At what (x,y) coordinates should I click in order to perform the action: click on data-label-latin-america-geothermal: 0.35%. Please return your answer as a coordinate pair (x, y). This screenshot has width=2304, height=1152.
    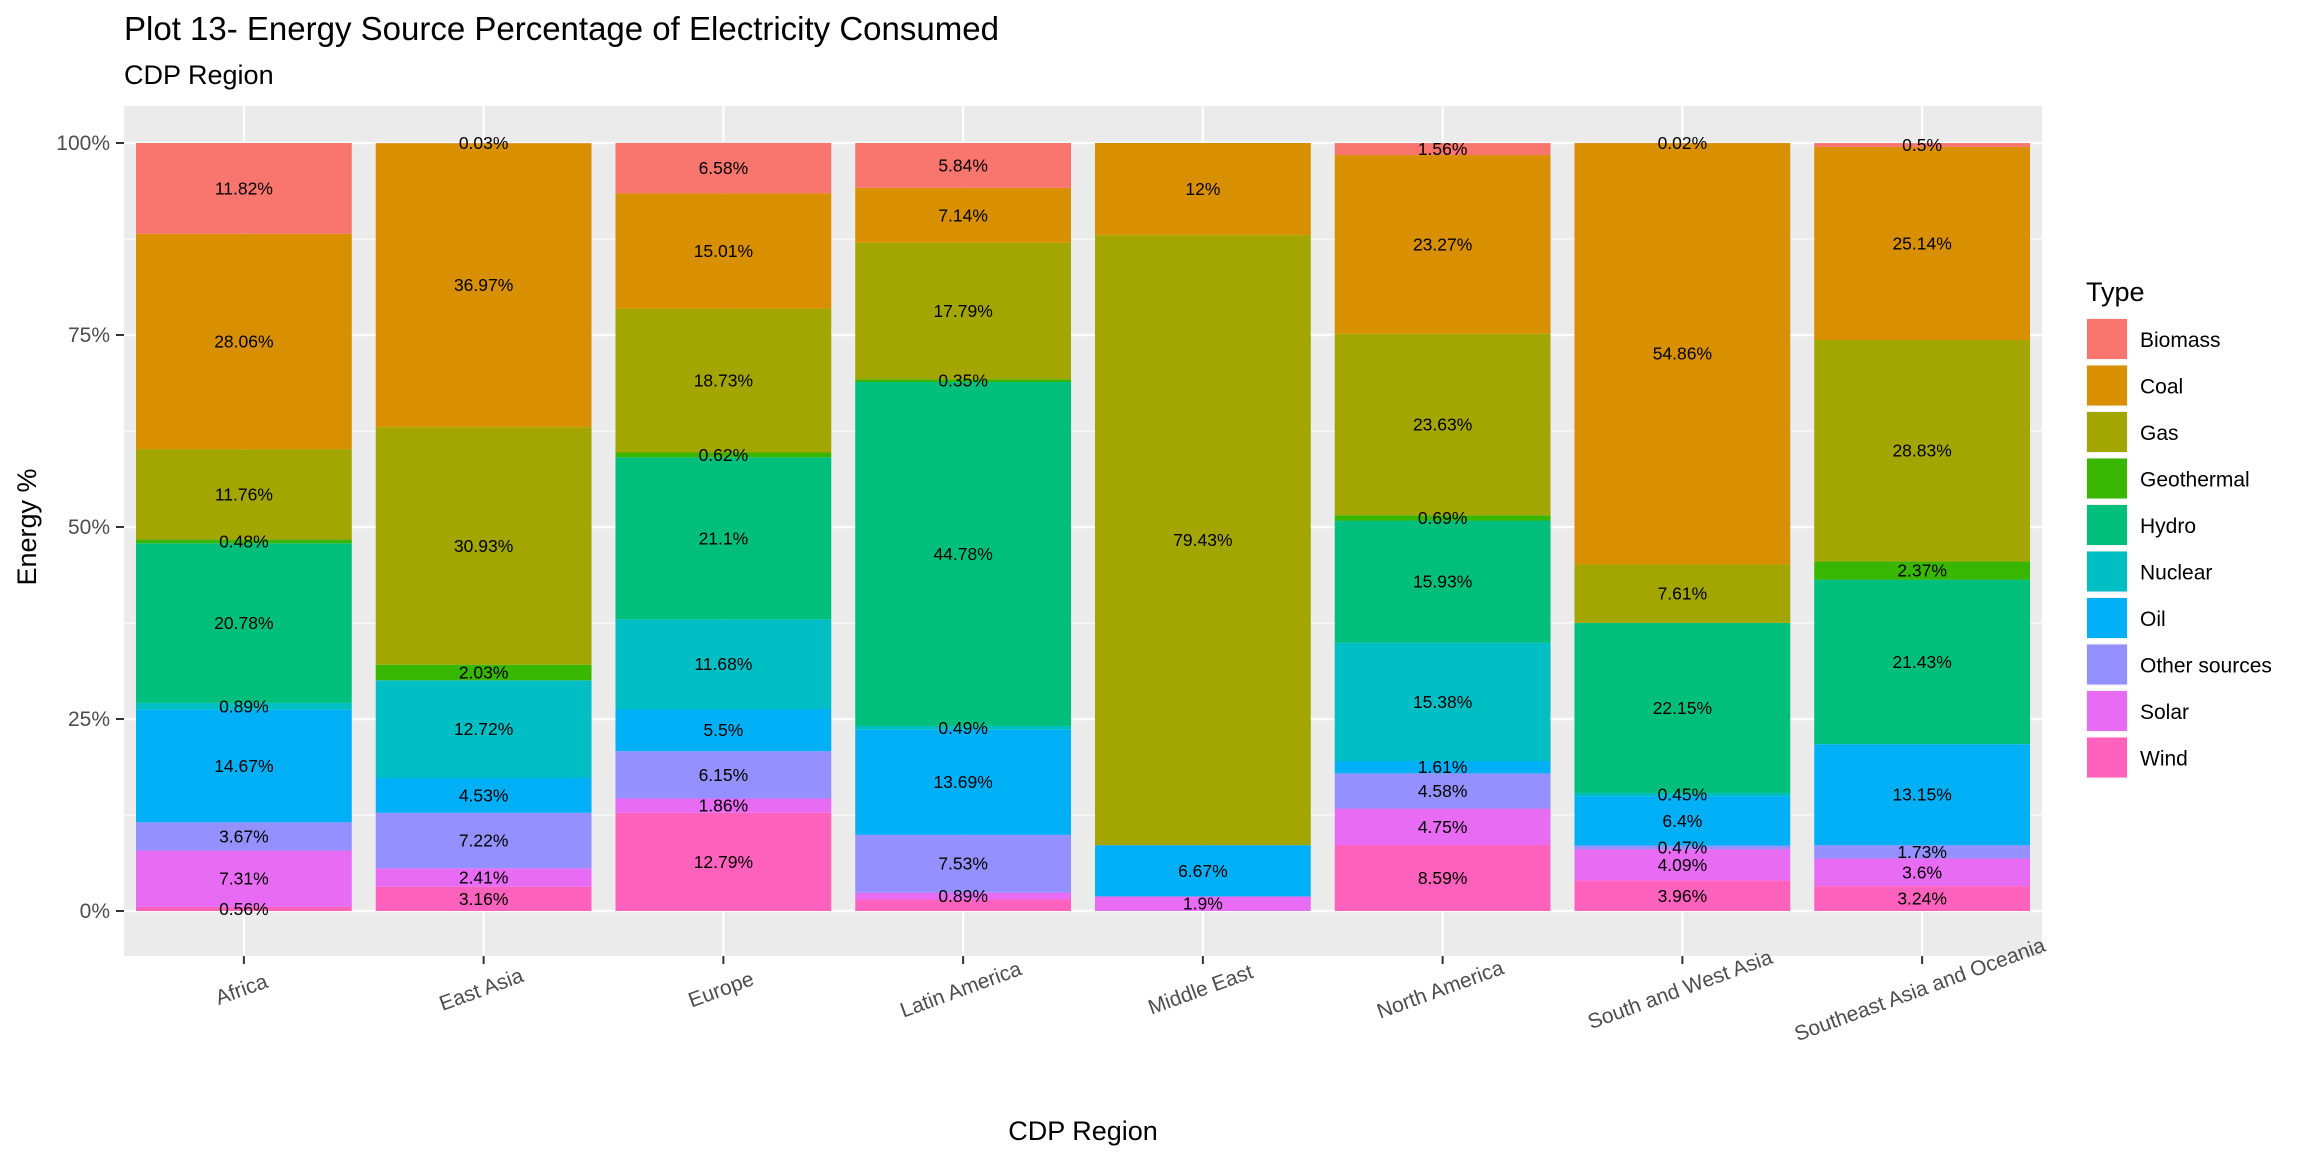
    Looking at the image, I should click on (963, 381).